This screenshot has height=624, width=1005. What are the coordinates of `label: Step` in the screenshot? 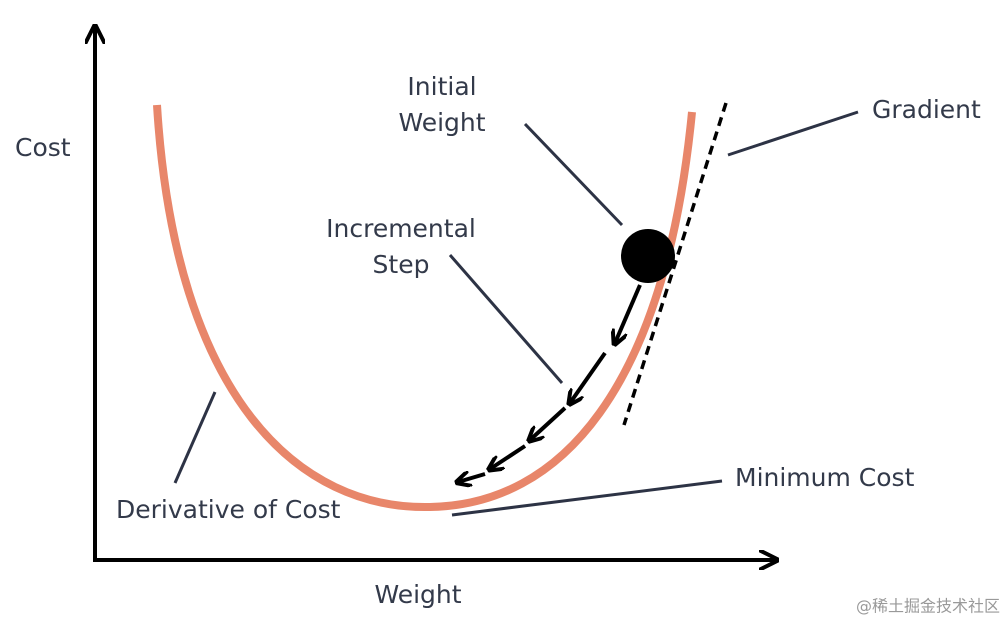 It's located at (401, 264).